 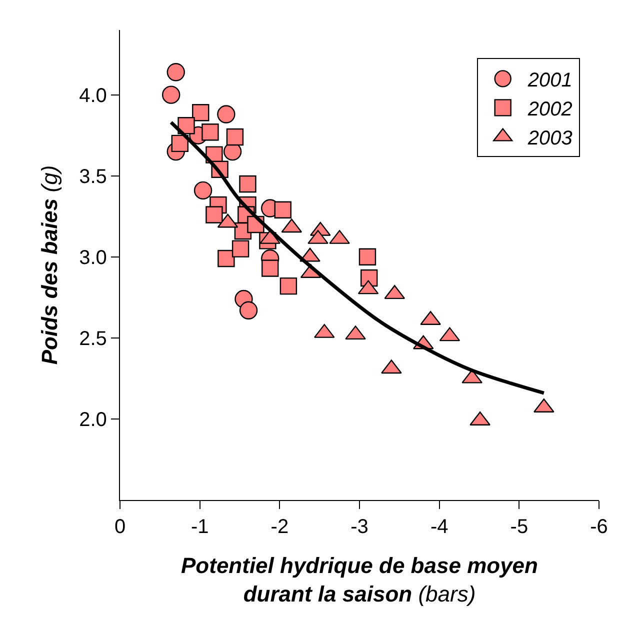 I want to click on x-tick-label: -4, so click(x=439, y=527).